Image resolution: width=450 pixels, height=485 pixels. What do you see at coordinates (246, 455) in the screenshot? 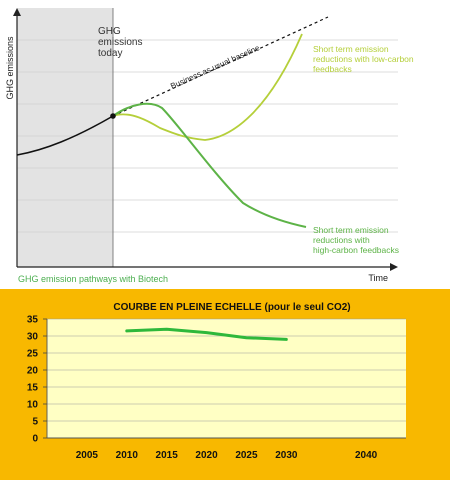
I see `co2-x-tick-label: 2025` at bounding box center [246, 455].